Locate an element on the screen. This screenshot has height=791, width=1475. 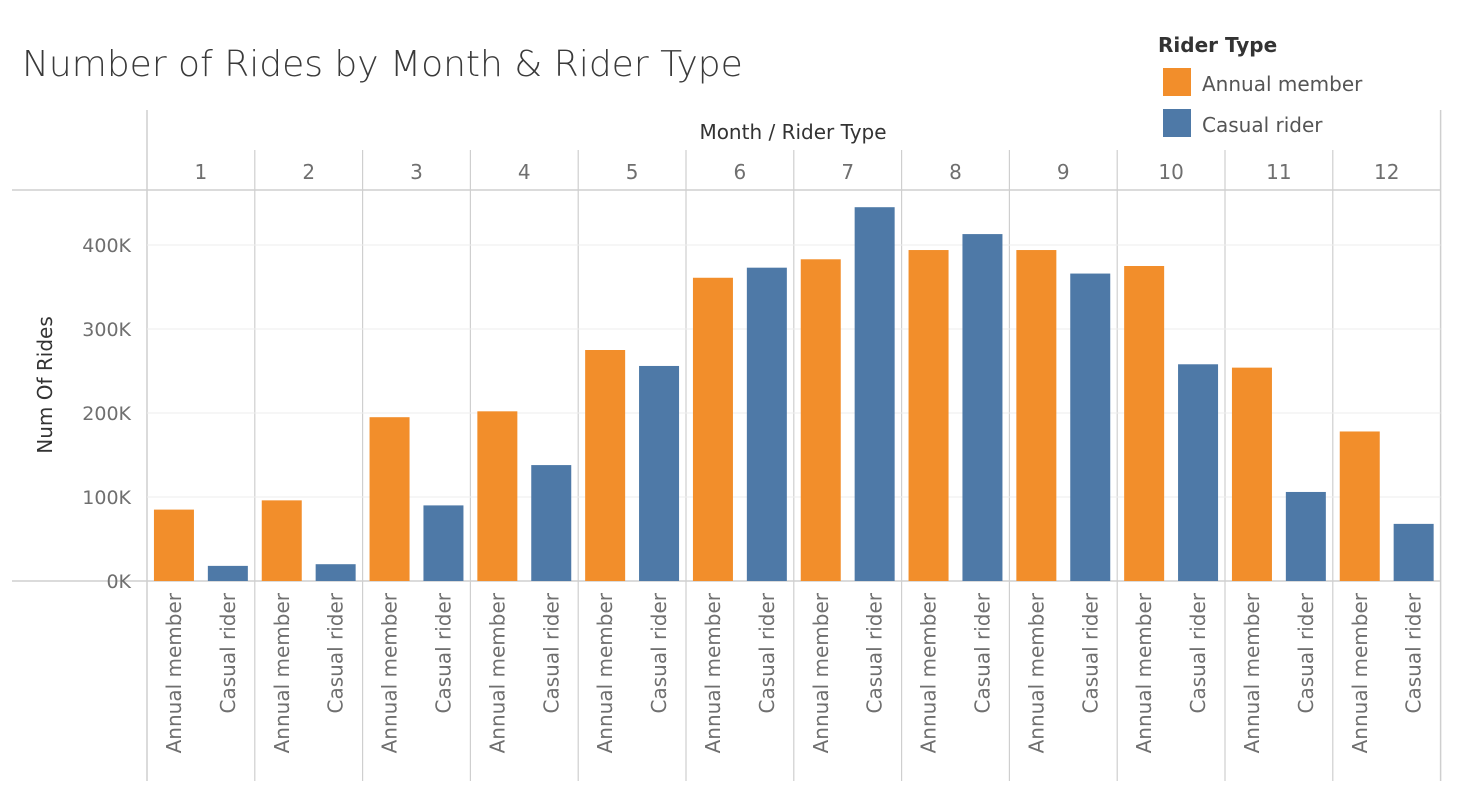
month-label: 2 is located at coordinates (308, 172).